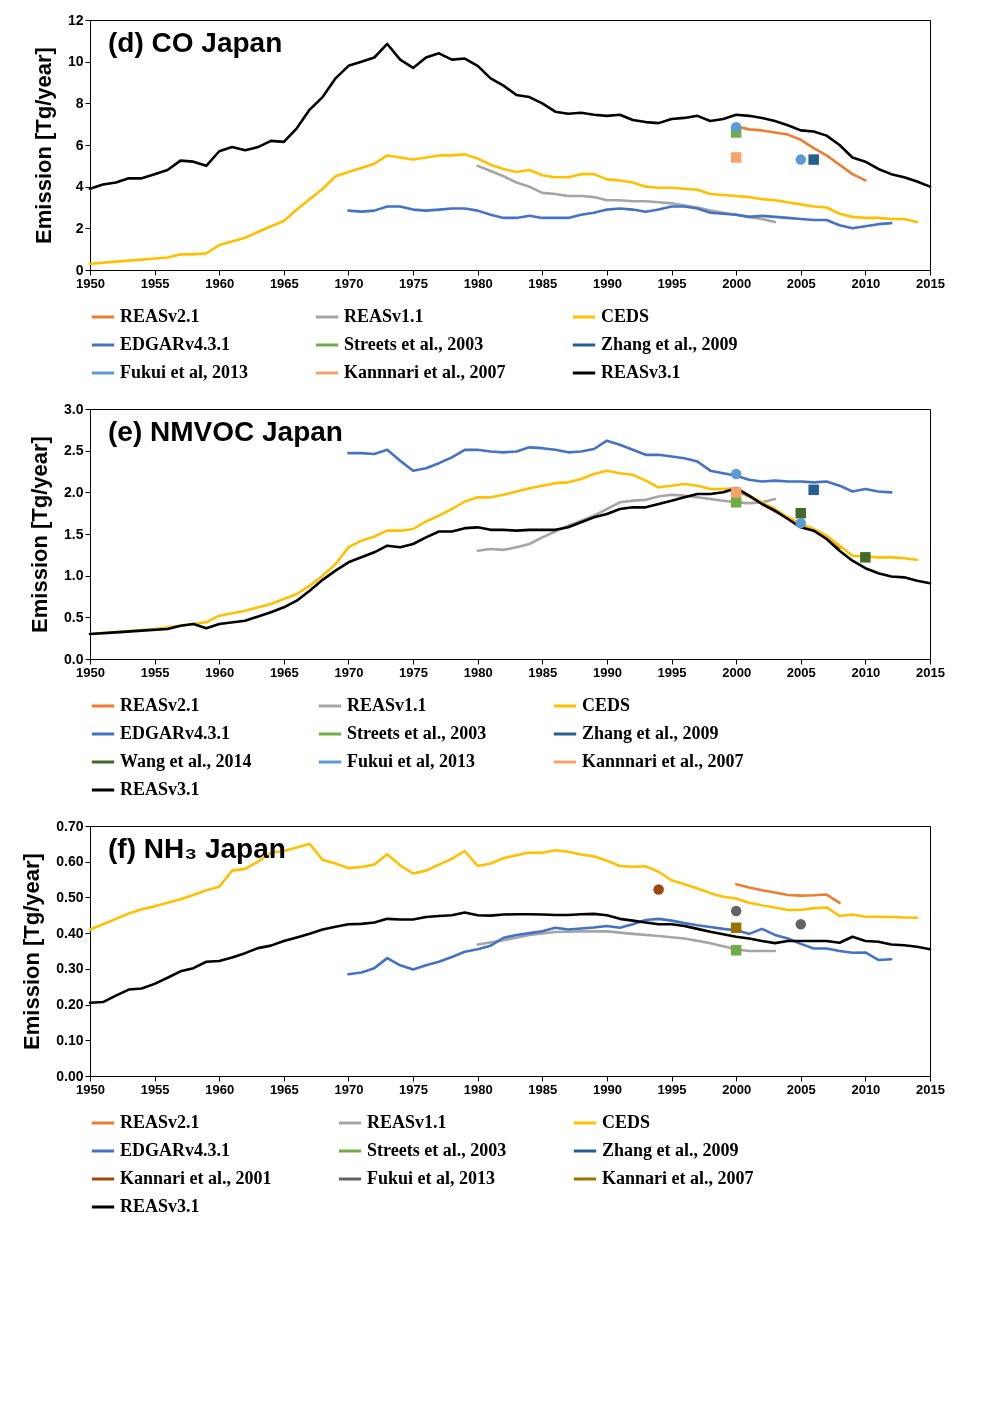 This screenshot has width=1002, height=1413. Describe the element at coordinates (225, 431) in the screenshot. I see `chart-title: (e) NMVOC Japan` at that location.